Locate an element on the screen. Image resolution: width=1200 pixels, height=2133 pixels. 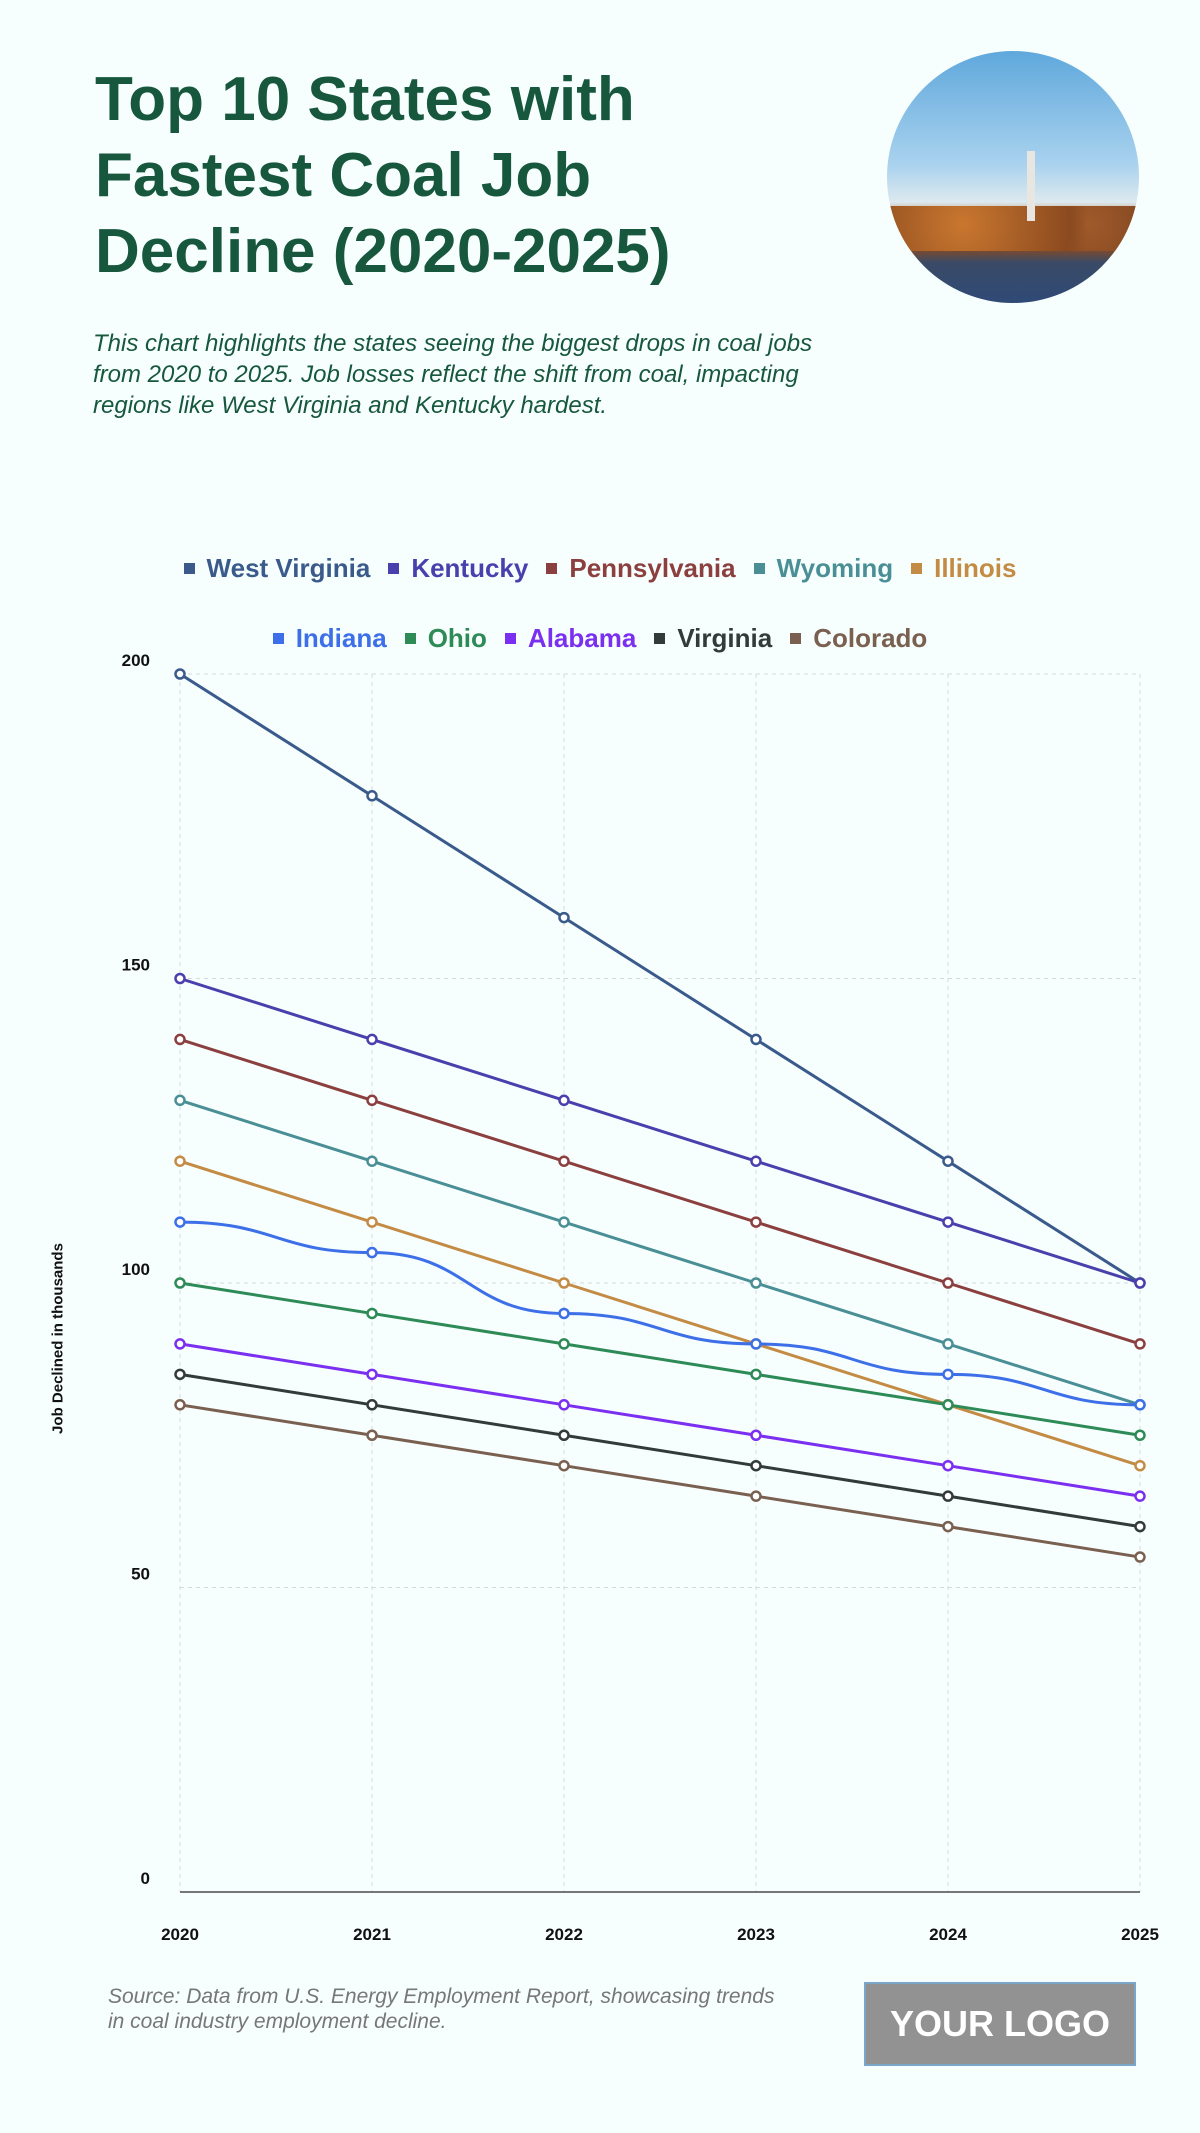
legend-label: Alabama is located at coordinates (582, 638).